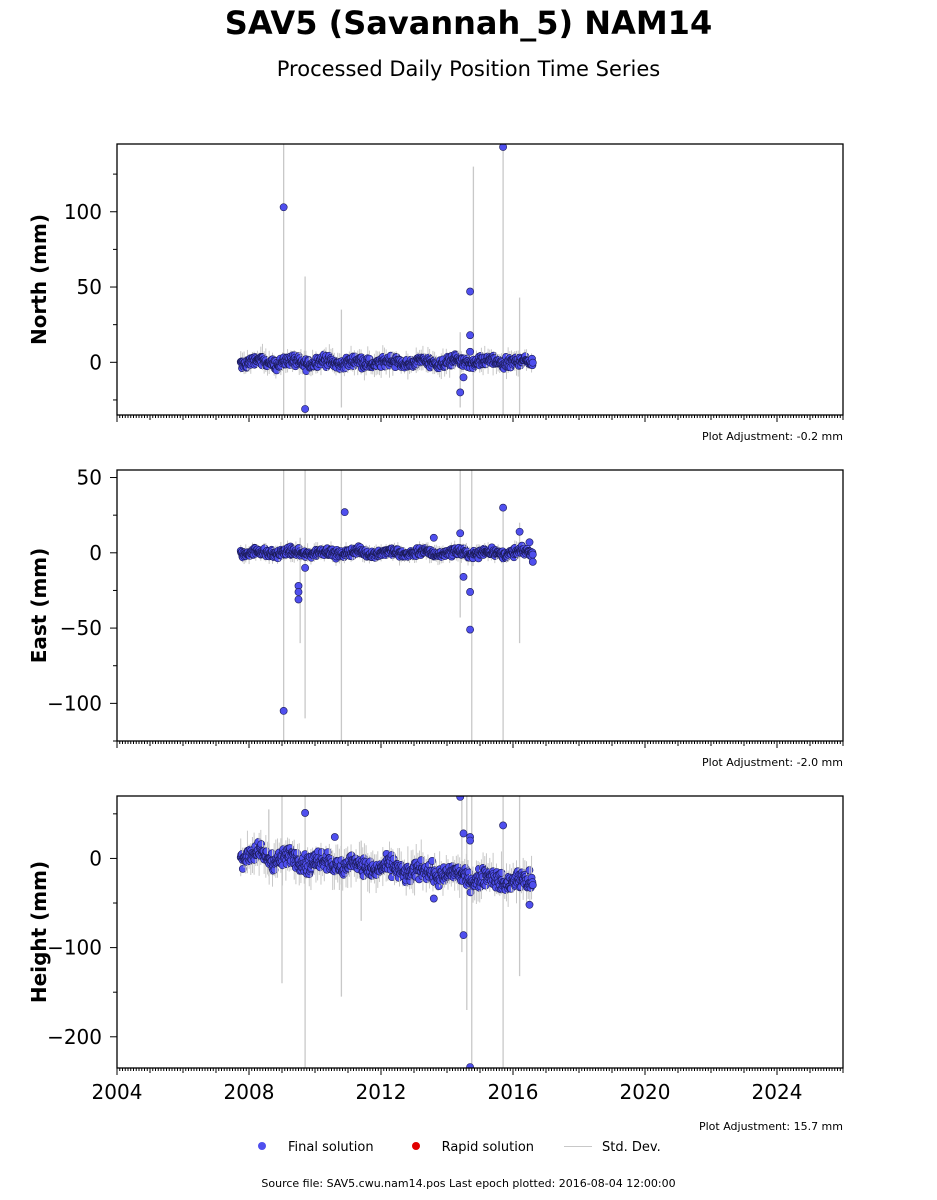 Image resolution: width=937 pixels, height=1200 pixels. I want to click on std-dev-line-icon, so click(578, 1147).